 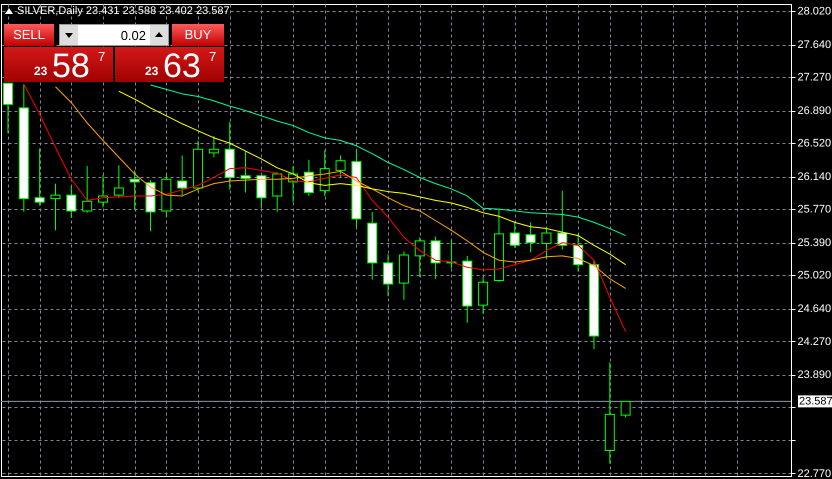 I want to click on y-tick-label: 22.770, so click(x=815, y=473).